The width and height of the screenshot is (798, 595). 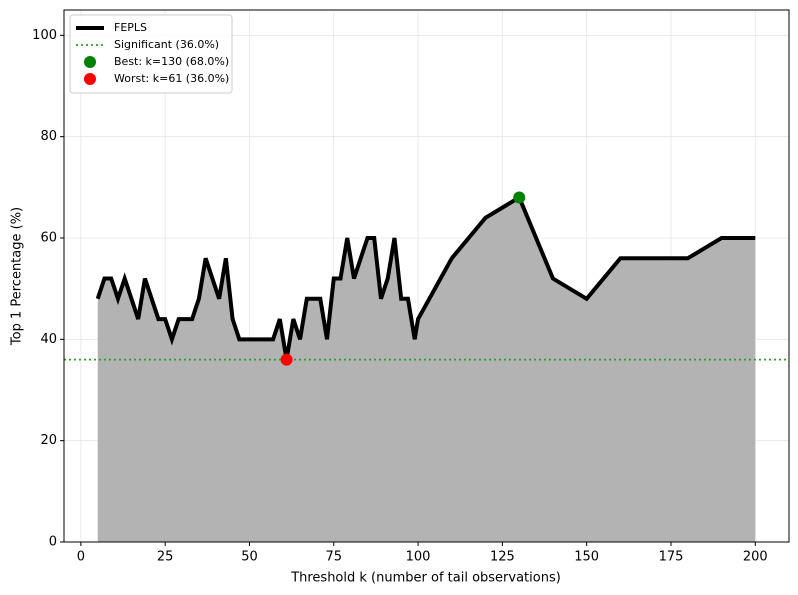 I want to click on x-tick-label: 200, so click(x=755, y=557).